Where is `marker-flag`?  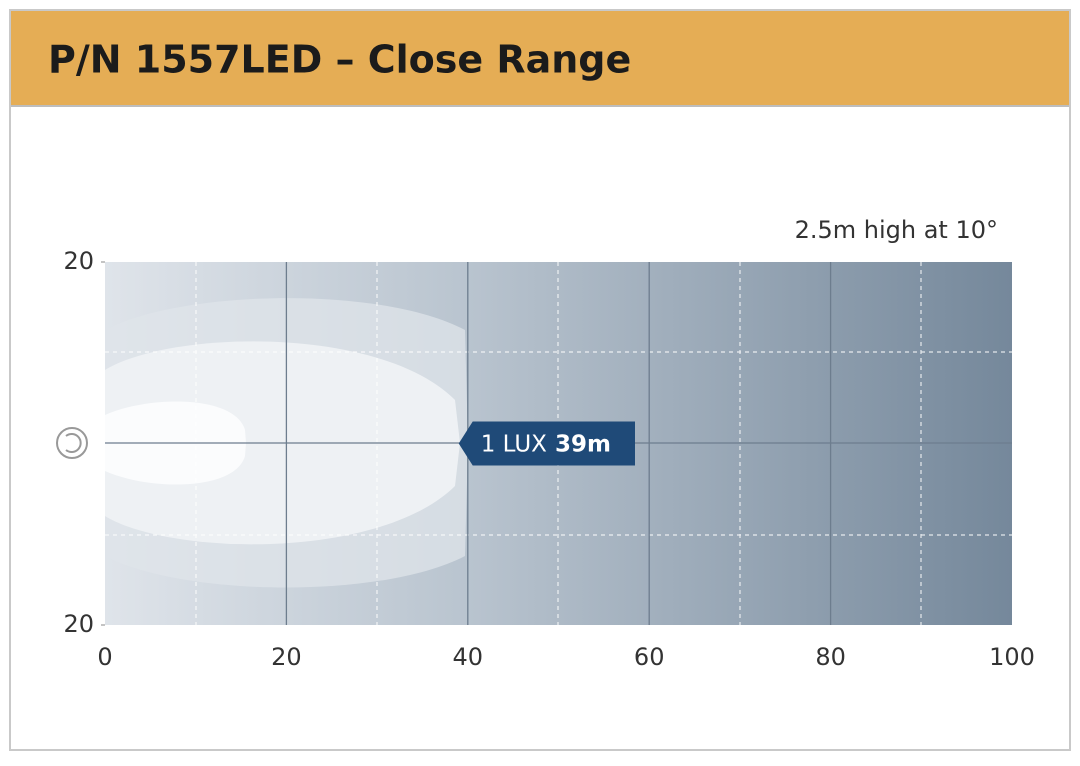 marker-flag is located at coordinates (546, 443).